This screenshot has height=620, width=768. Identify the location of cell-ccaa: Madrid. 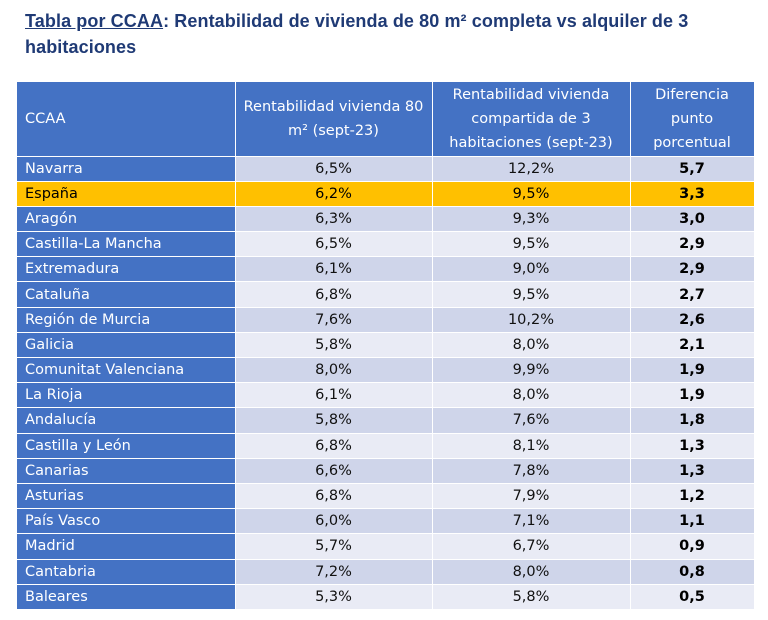
(126, 546).